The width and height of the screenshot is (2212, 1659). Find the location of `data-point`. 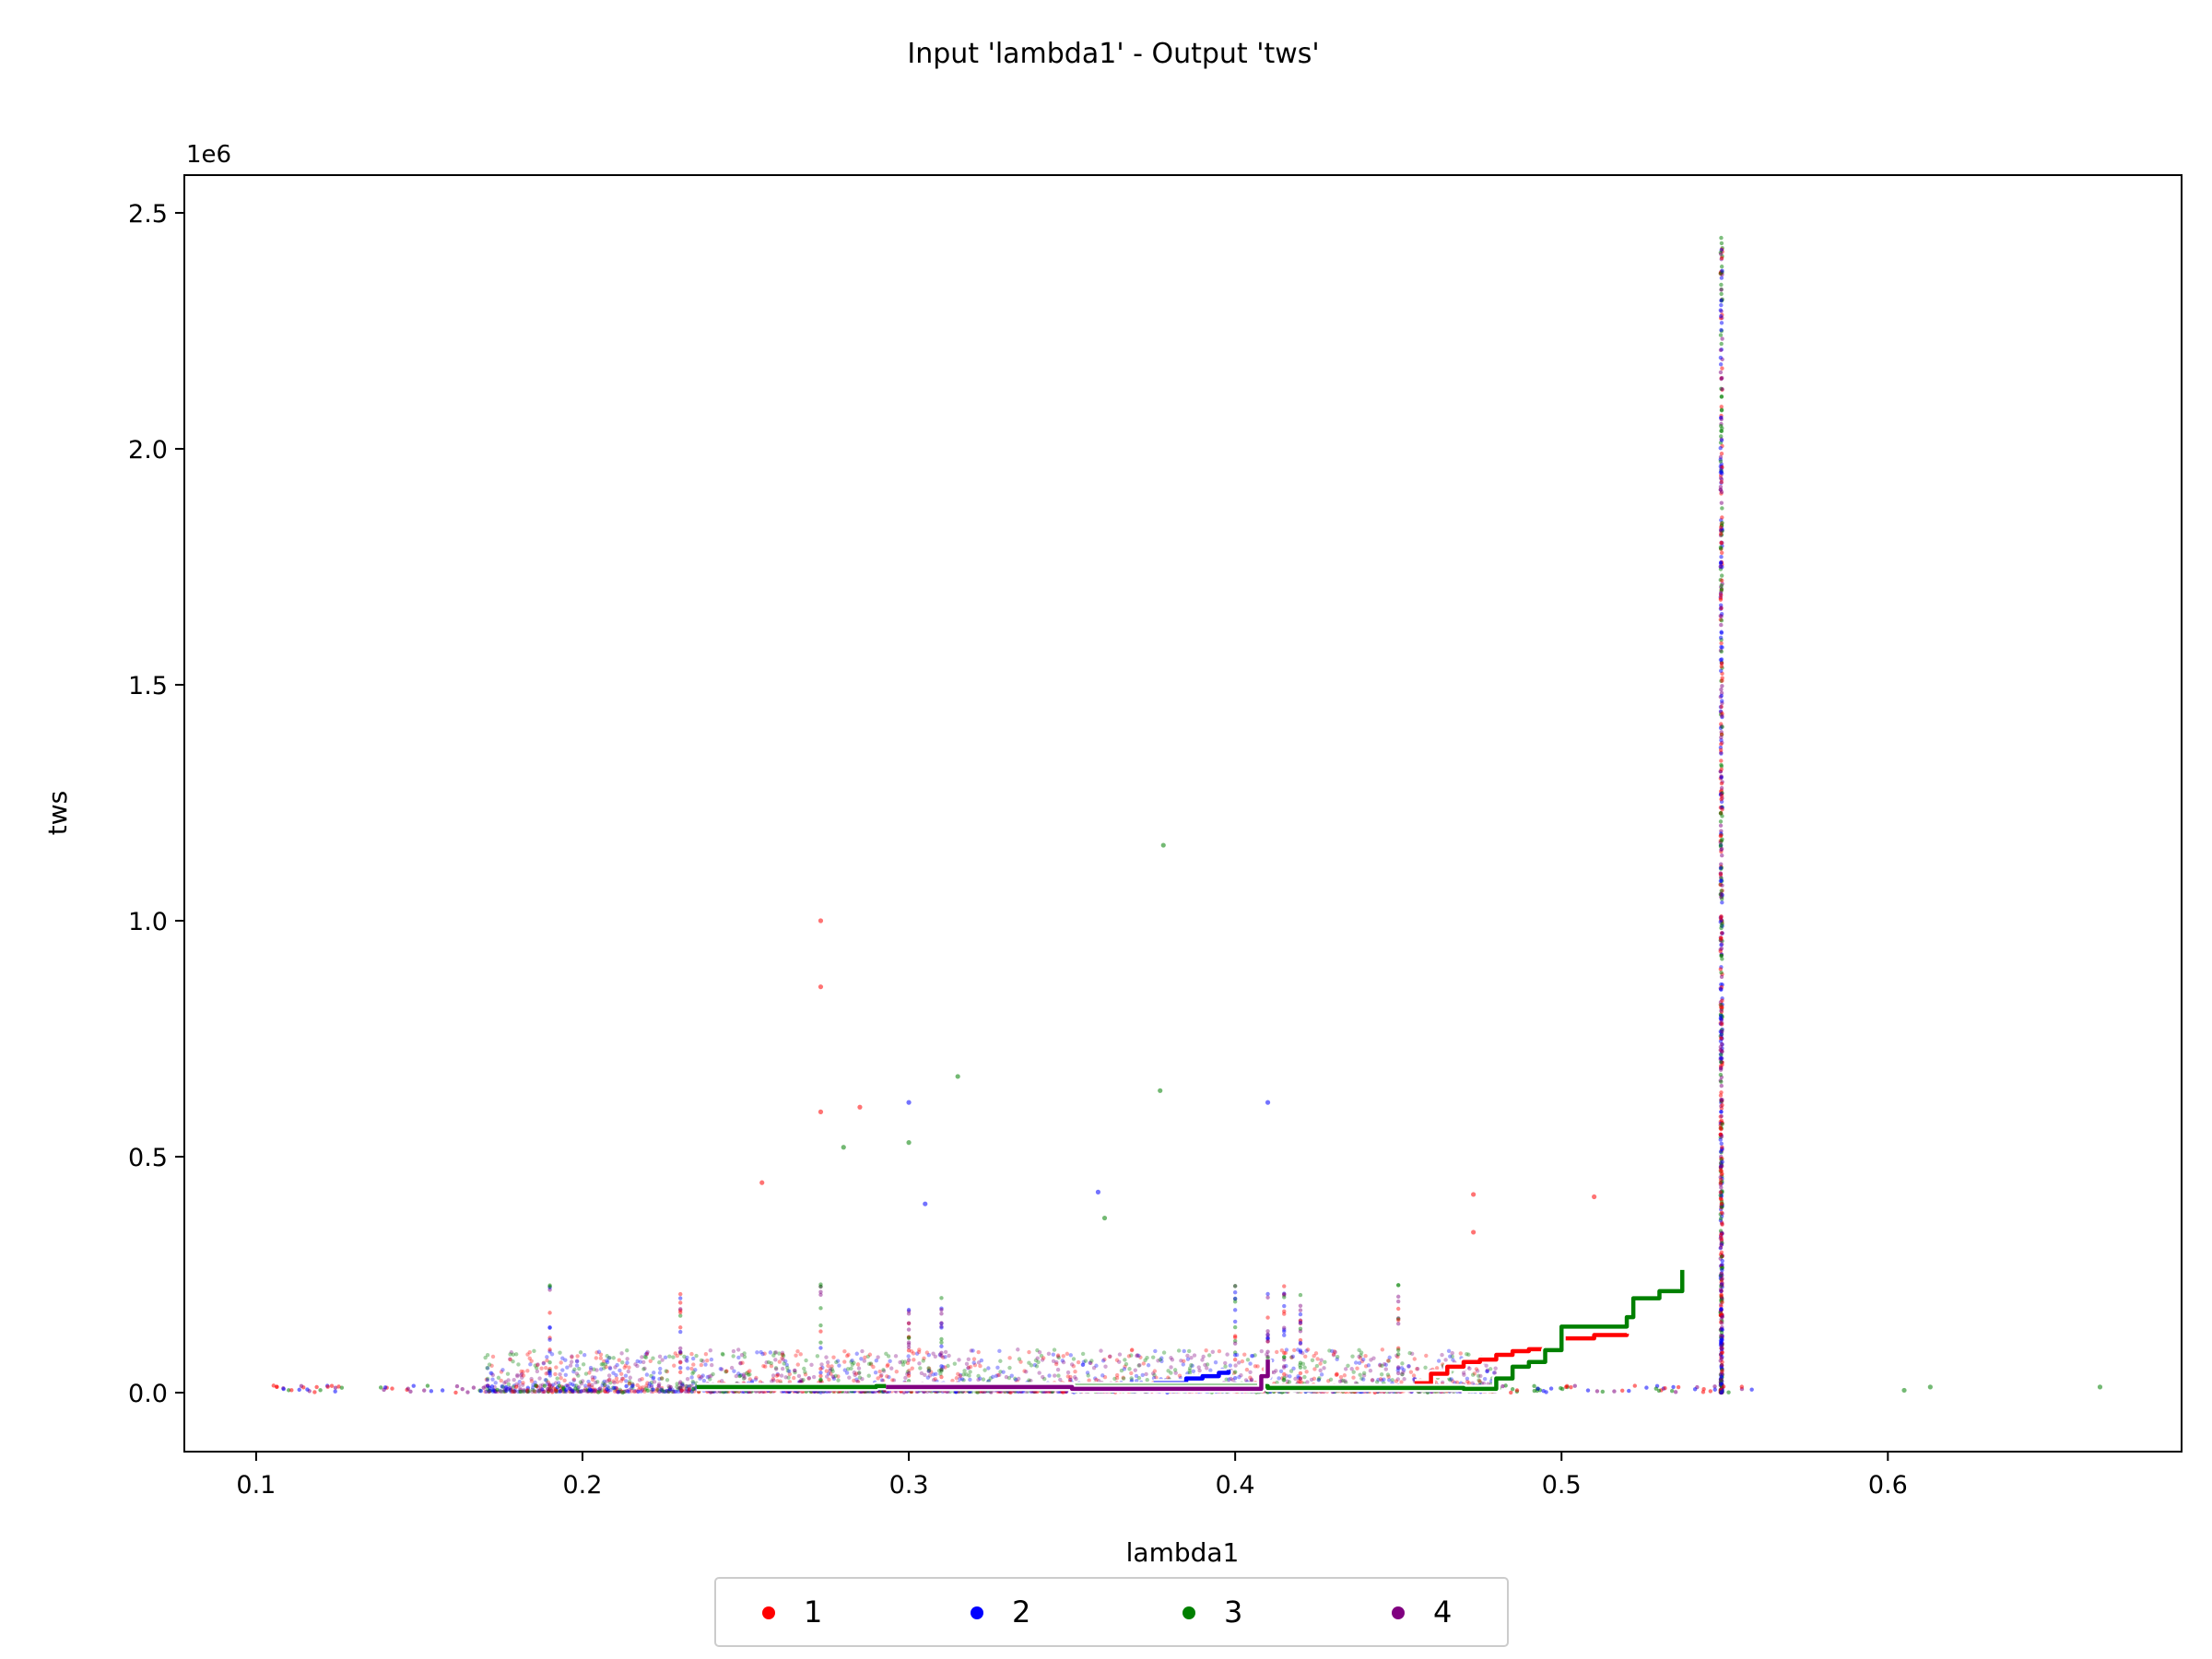

data-point is located at coordinates (821, 921).